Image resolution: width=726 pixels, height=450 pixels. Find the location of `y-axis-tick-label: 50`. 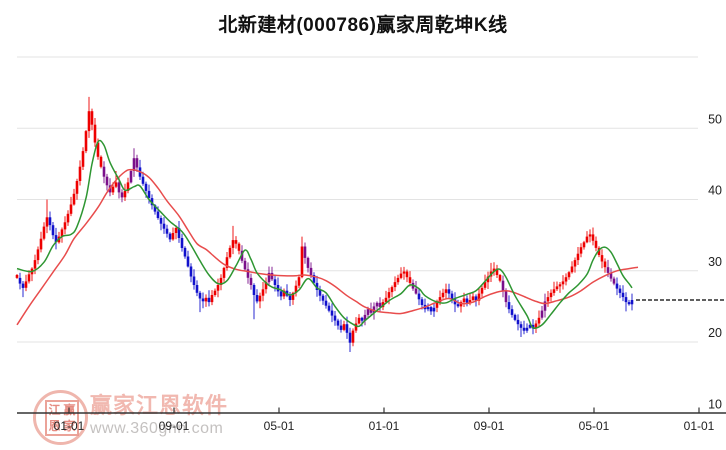

y-axis-tick-label: 50 is located at coordinates (715, 119).